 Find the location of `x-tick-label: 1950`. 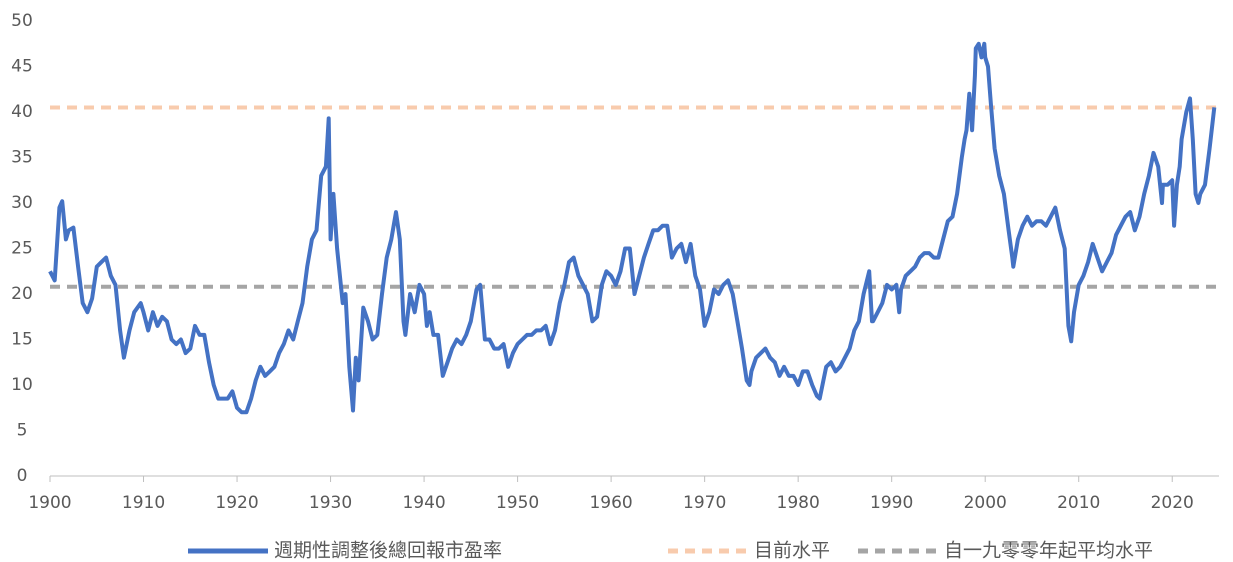

x-tick-label: 1950 is located at coordinates (517, 503).